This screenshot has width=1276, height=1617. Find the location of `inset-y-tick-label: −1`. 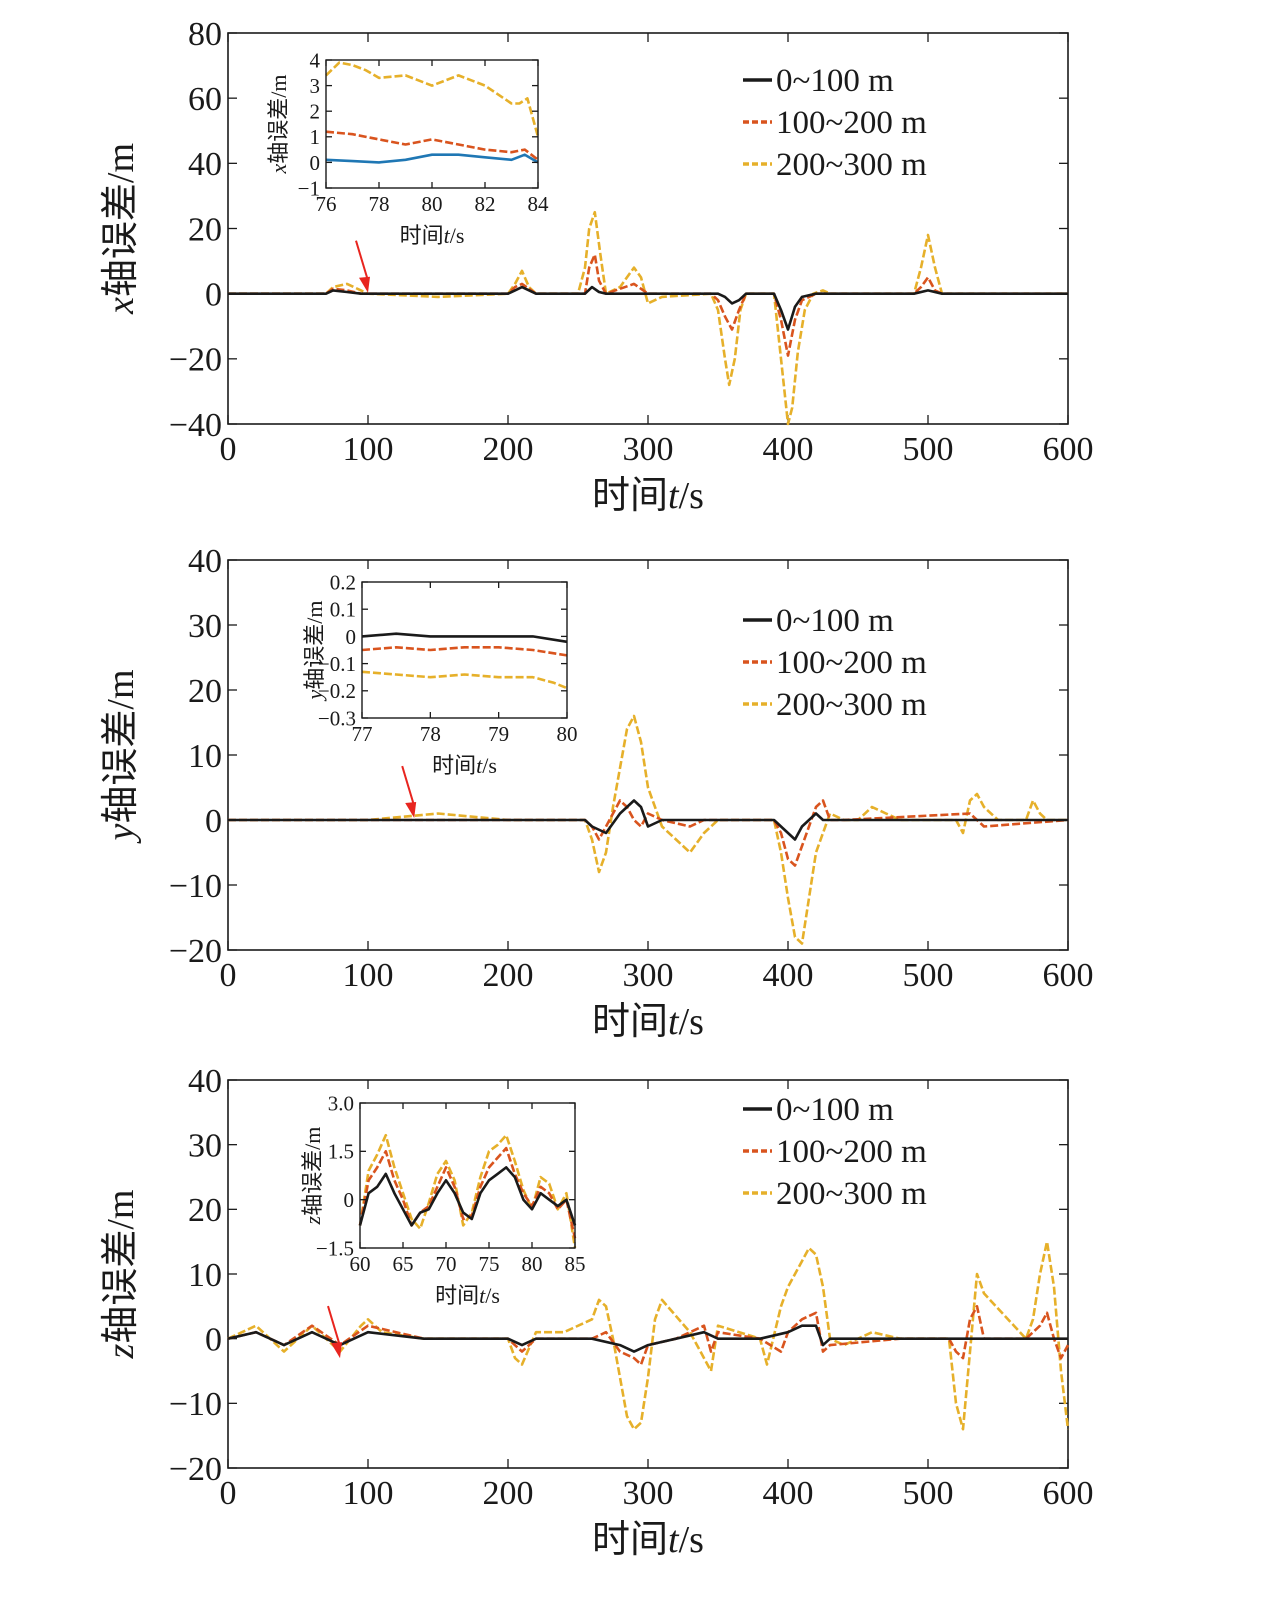

inset-y-tick-label: −1 is located at coordinates (309, 188).